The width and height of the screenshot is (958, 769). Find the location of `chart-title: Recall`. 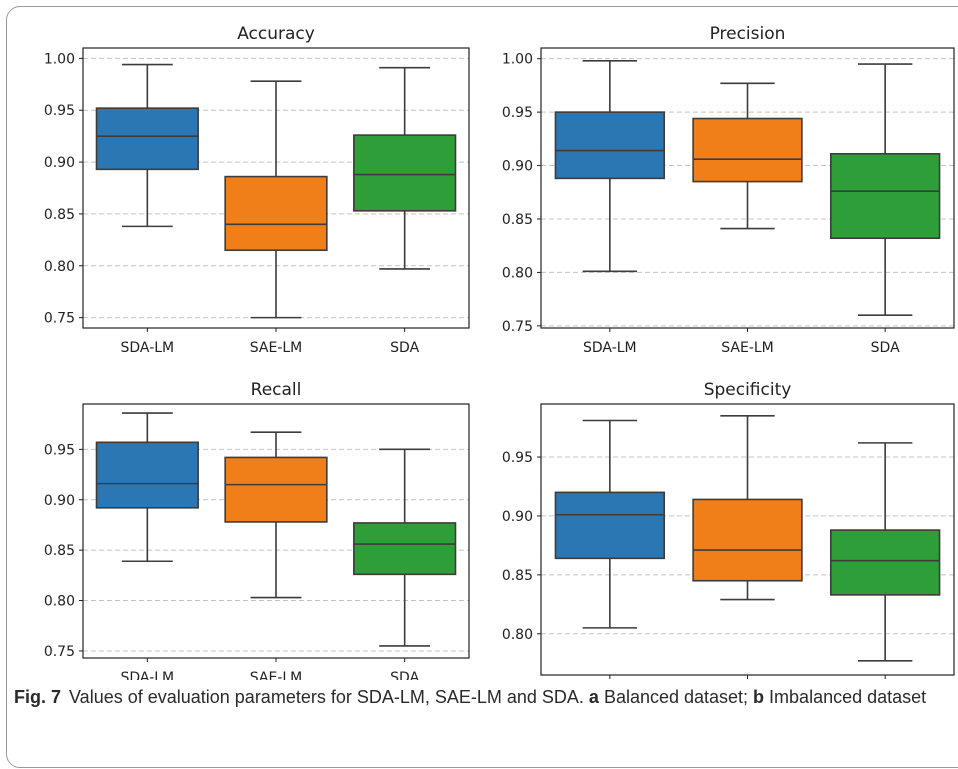

chart-title: Recall is located at coordinates (276, 390).